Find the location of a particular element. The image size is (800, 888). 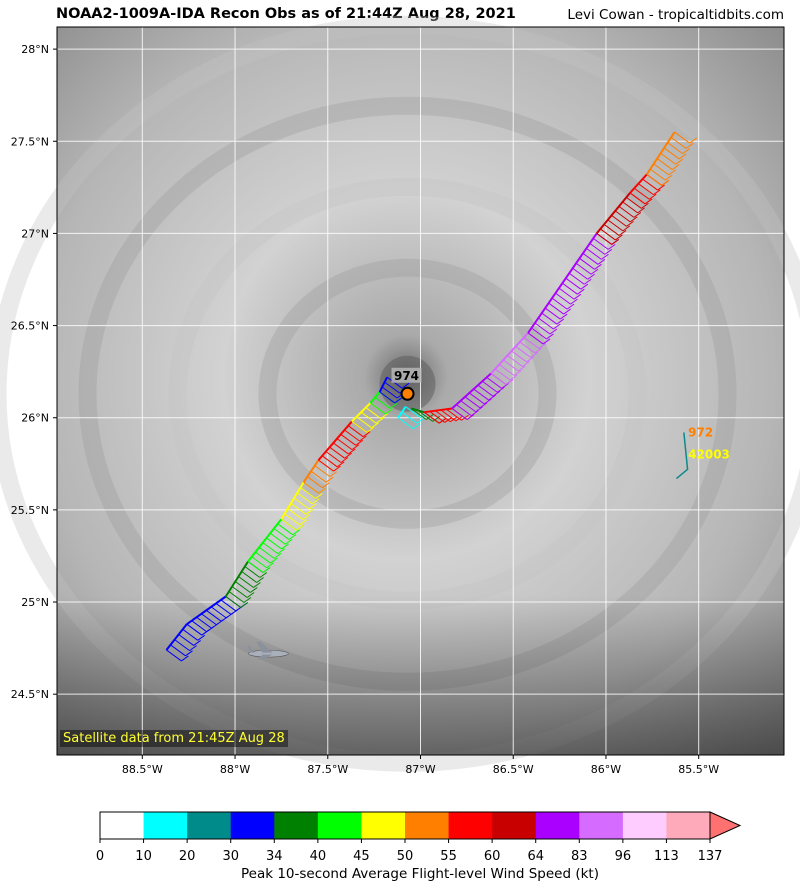

colorbar-tick-label: 113 is located at coordinates (666, 856).